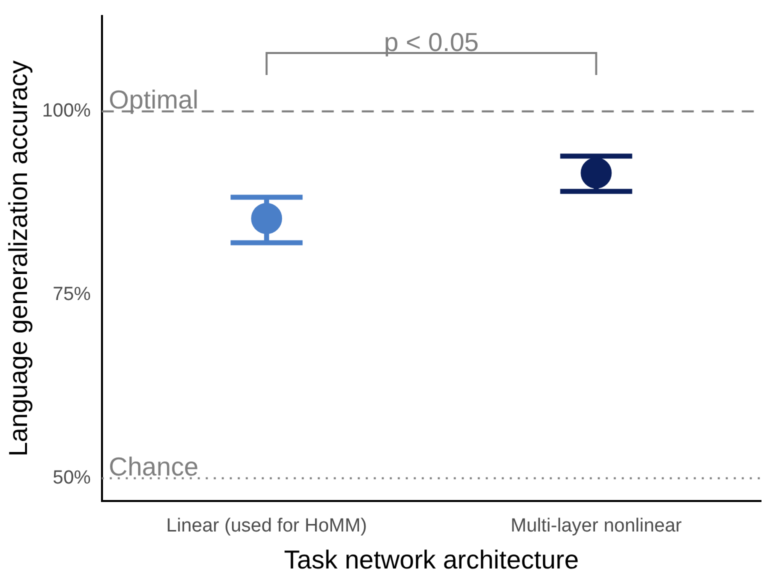  I want to click on y-axis-title: Language generalization accuracy, so click(17, 258).